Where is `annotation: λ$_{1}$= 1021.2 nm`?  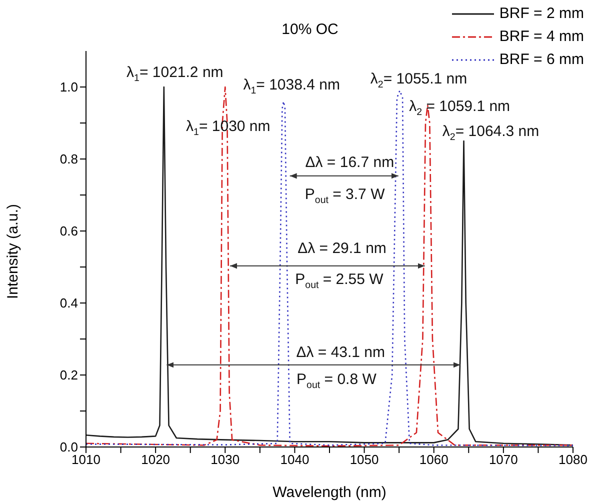 annotation: λ$_{1}$= 1021.2 nm is located at coordinates (175, 74).